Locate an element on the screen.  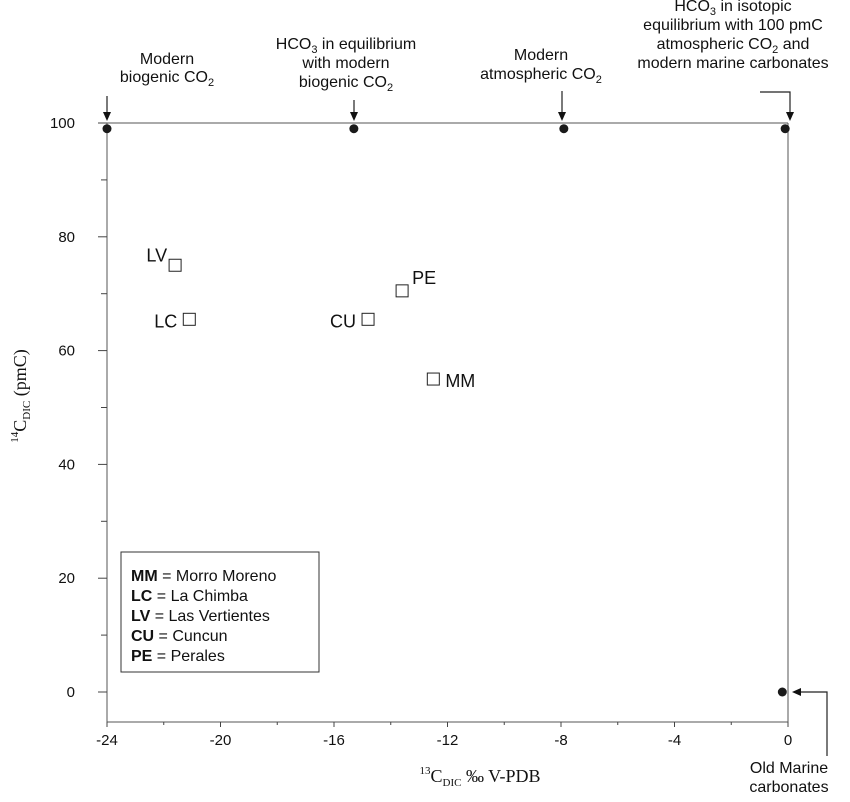
data-point-label: CU is located at coordinates (343, 321).